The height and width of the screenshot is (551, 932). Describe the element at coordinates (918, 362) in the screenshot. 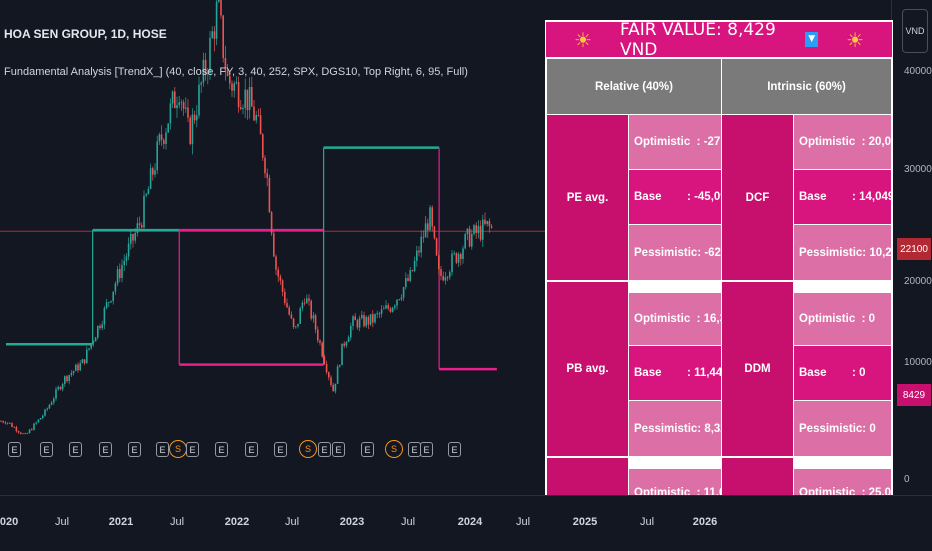

I see `y-tick-10000: 10000` at that location.